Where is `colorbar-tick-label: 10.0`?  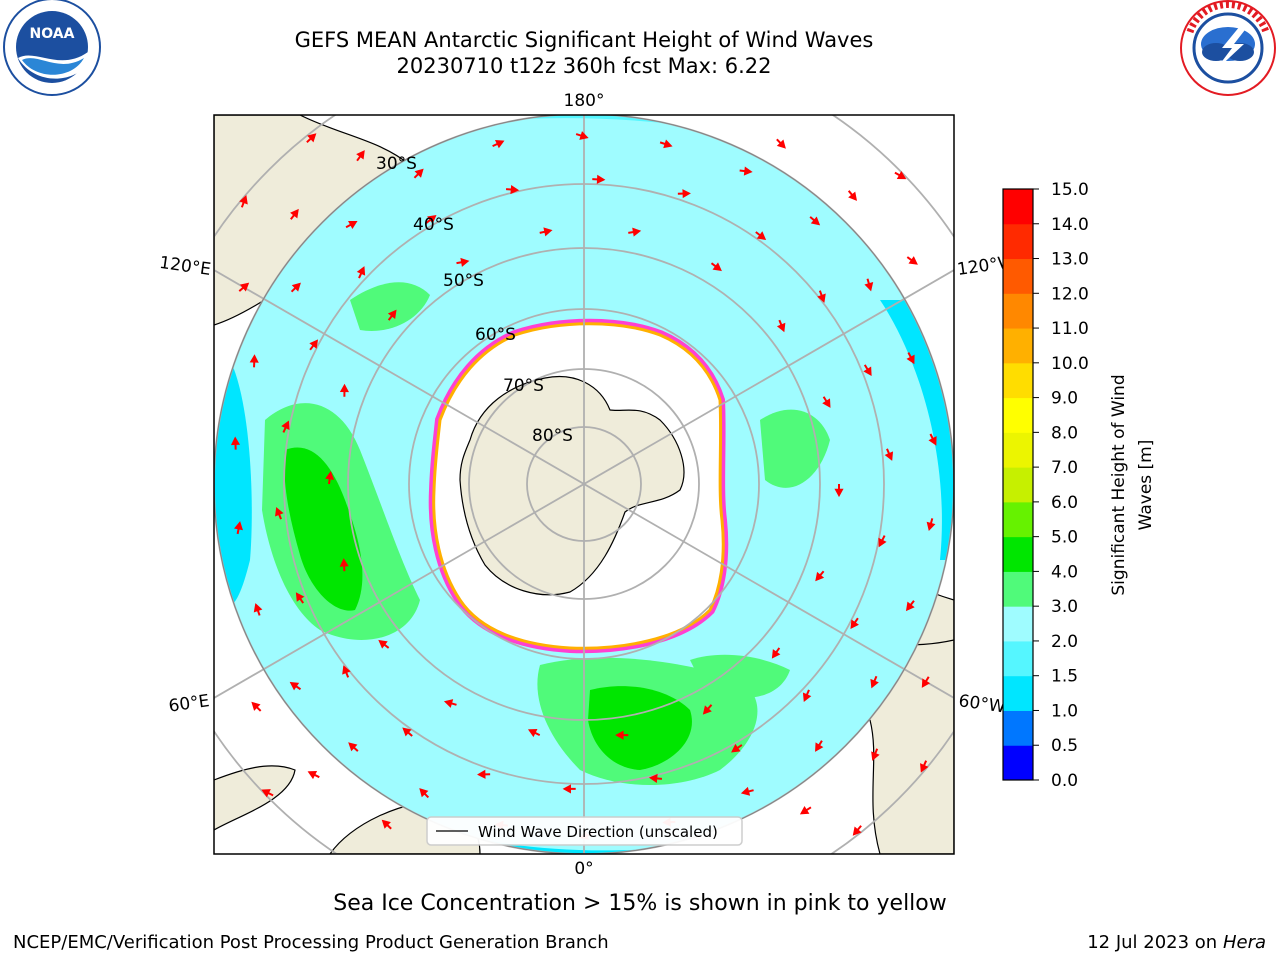 colorbar-tick-label: 10.0 is located at coordinates (1070, 364).